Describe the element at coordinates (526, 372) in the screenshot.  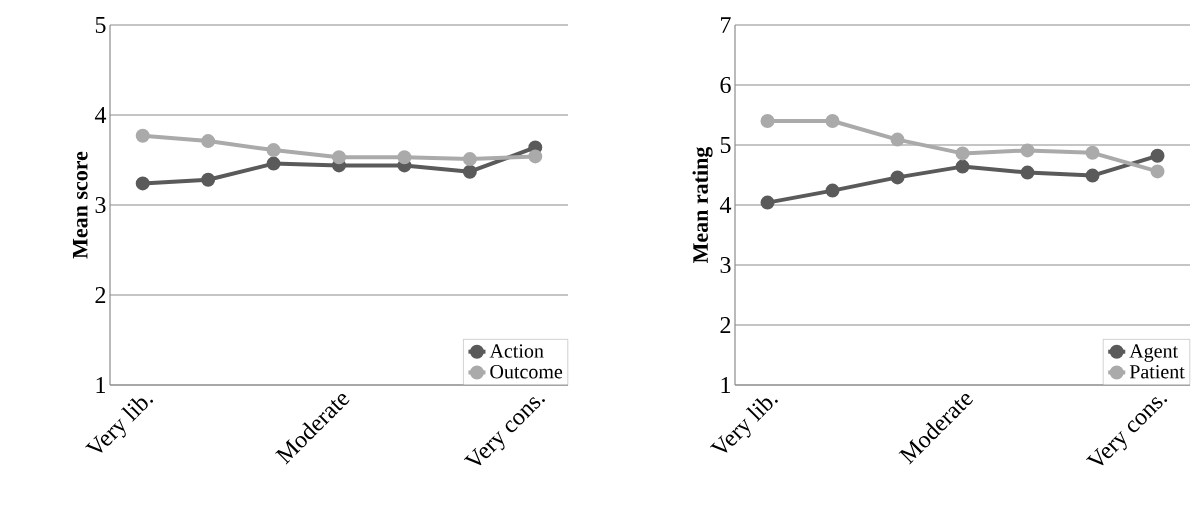
I see `legend-label: Outcome` at that location.